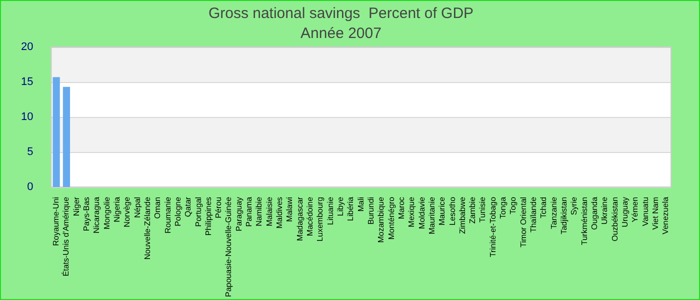 This screenshot has width=700, height=300. What do you see at coordinates (320, 219) in the screenshot?
I see `x-tick-label: Luxembourg` at bounding box center [320, 219].